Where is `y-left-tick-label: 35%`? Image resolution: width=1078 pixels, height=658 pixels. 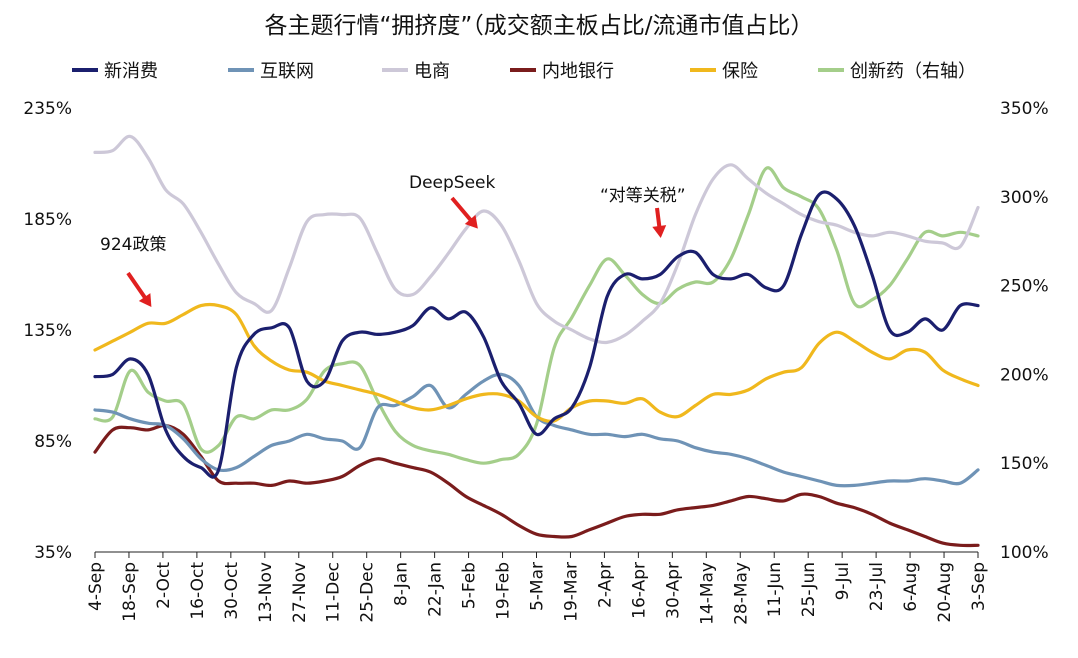
y-left-tick-label: 35% is located at coordinates (53, 553).